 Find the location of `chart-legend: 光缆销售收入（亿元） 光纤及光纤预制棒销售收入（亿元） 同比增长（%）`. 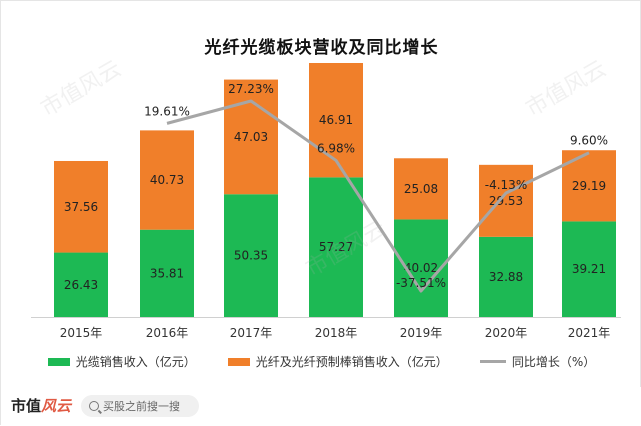

chart-legend: 光缆销售收入（亿元） 光纤及光纤预制棒销售收入（亿元） 同比增长（%） is located at coordinates (321, 361).